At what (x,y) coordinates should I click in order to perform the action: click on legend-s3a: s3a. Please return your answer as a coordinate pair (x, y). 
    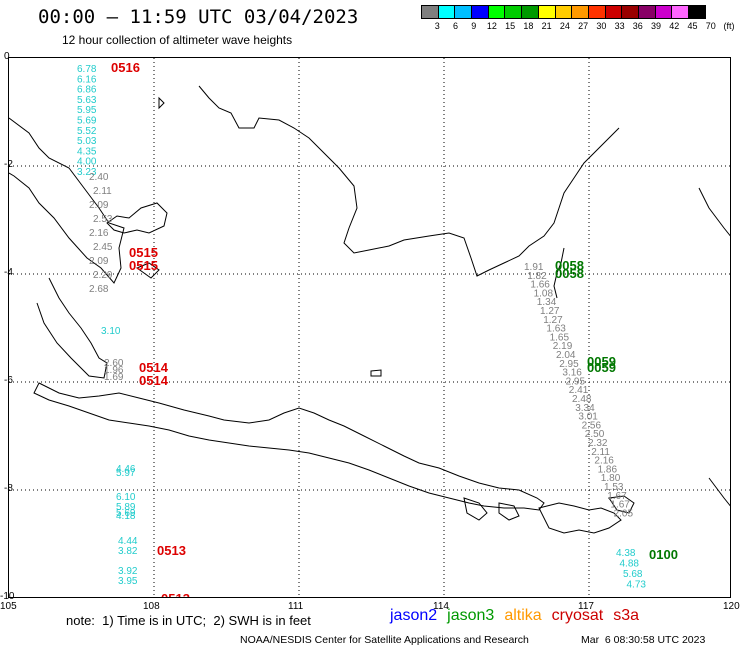
    Looking at the image, I should click on (626, 615).